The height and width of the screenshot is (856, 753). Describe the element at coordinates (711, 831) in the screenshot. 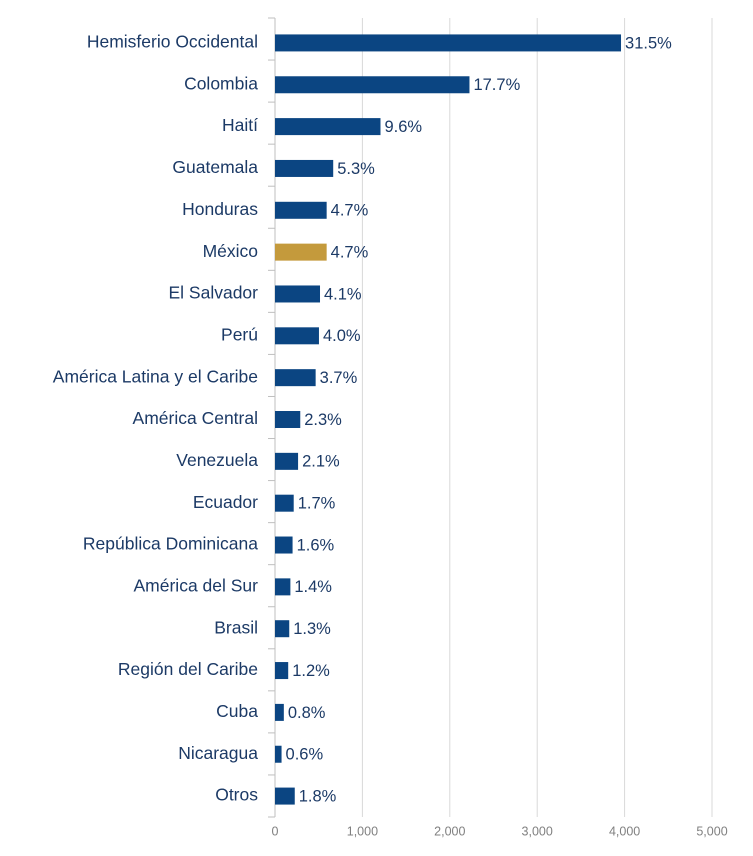

I see `x-tick-label: 5,000` at that location.